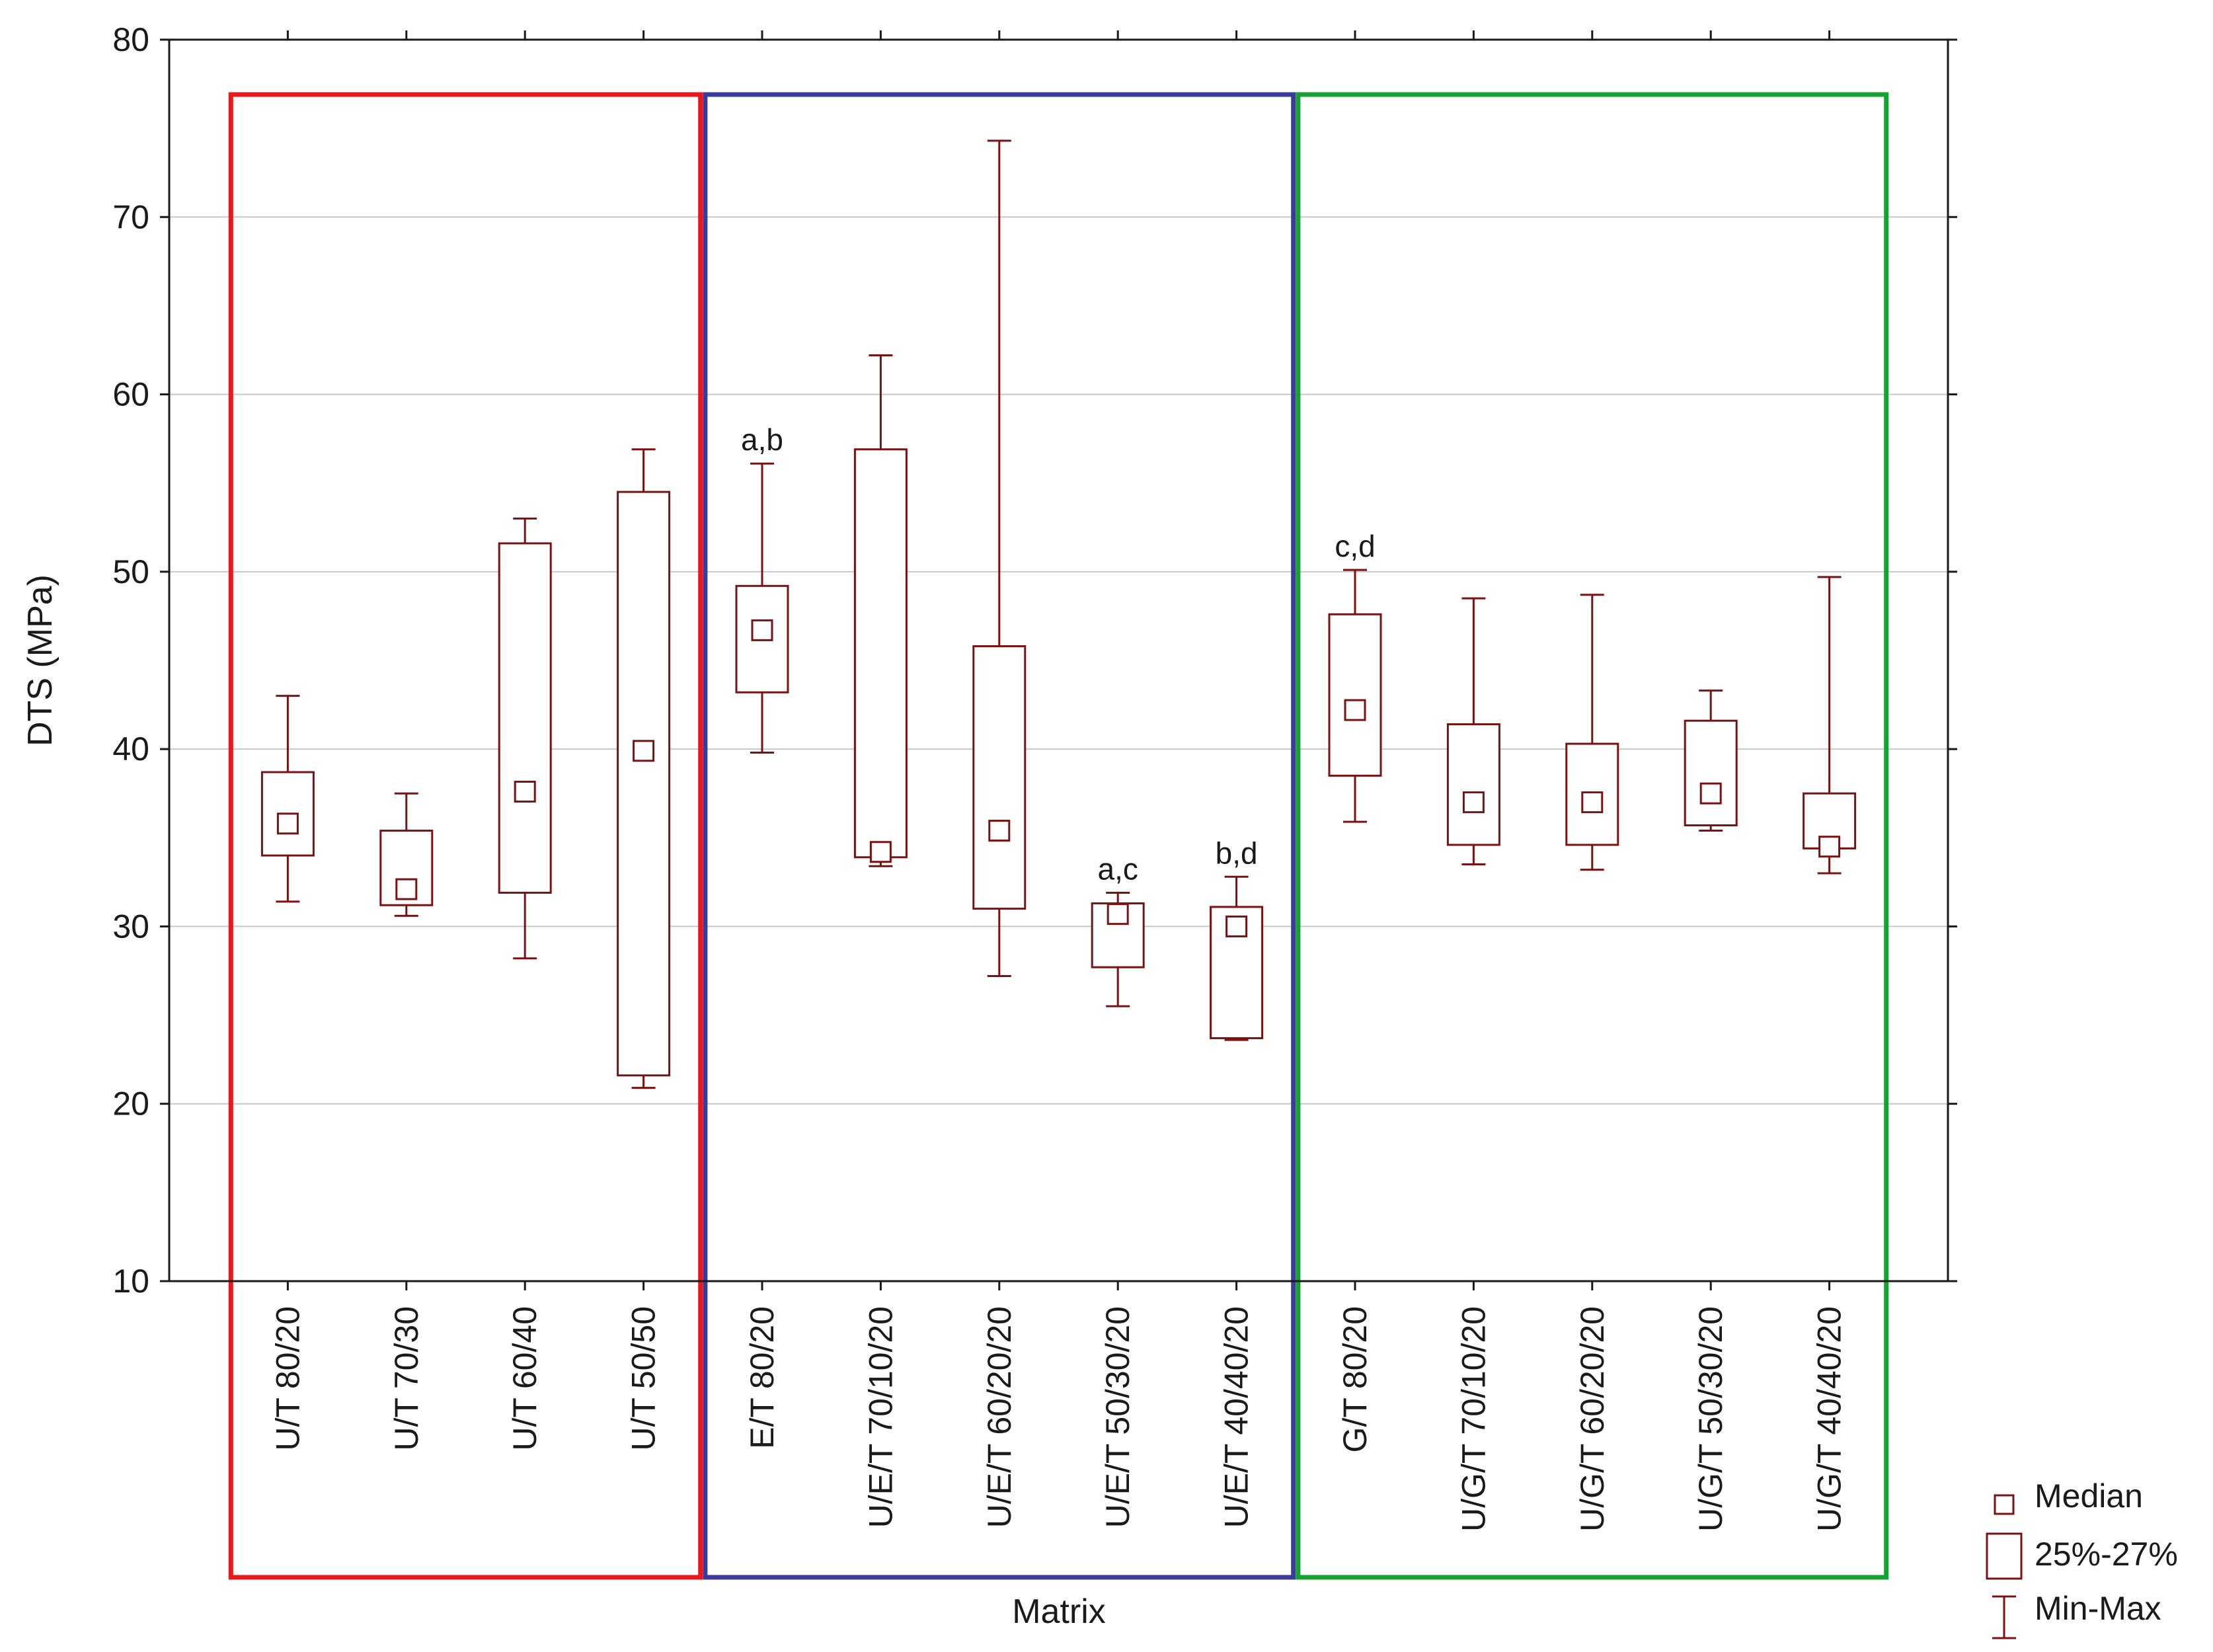  What do you see at coordinates (762, 588) in the screenshot?
I see `boxplot-5: a,b` at bounding box center [762, 588].